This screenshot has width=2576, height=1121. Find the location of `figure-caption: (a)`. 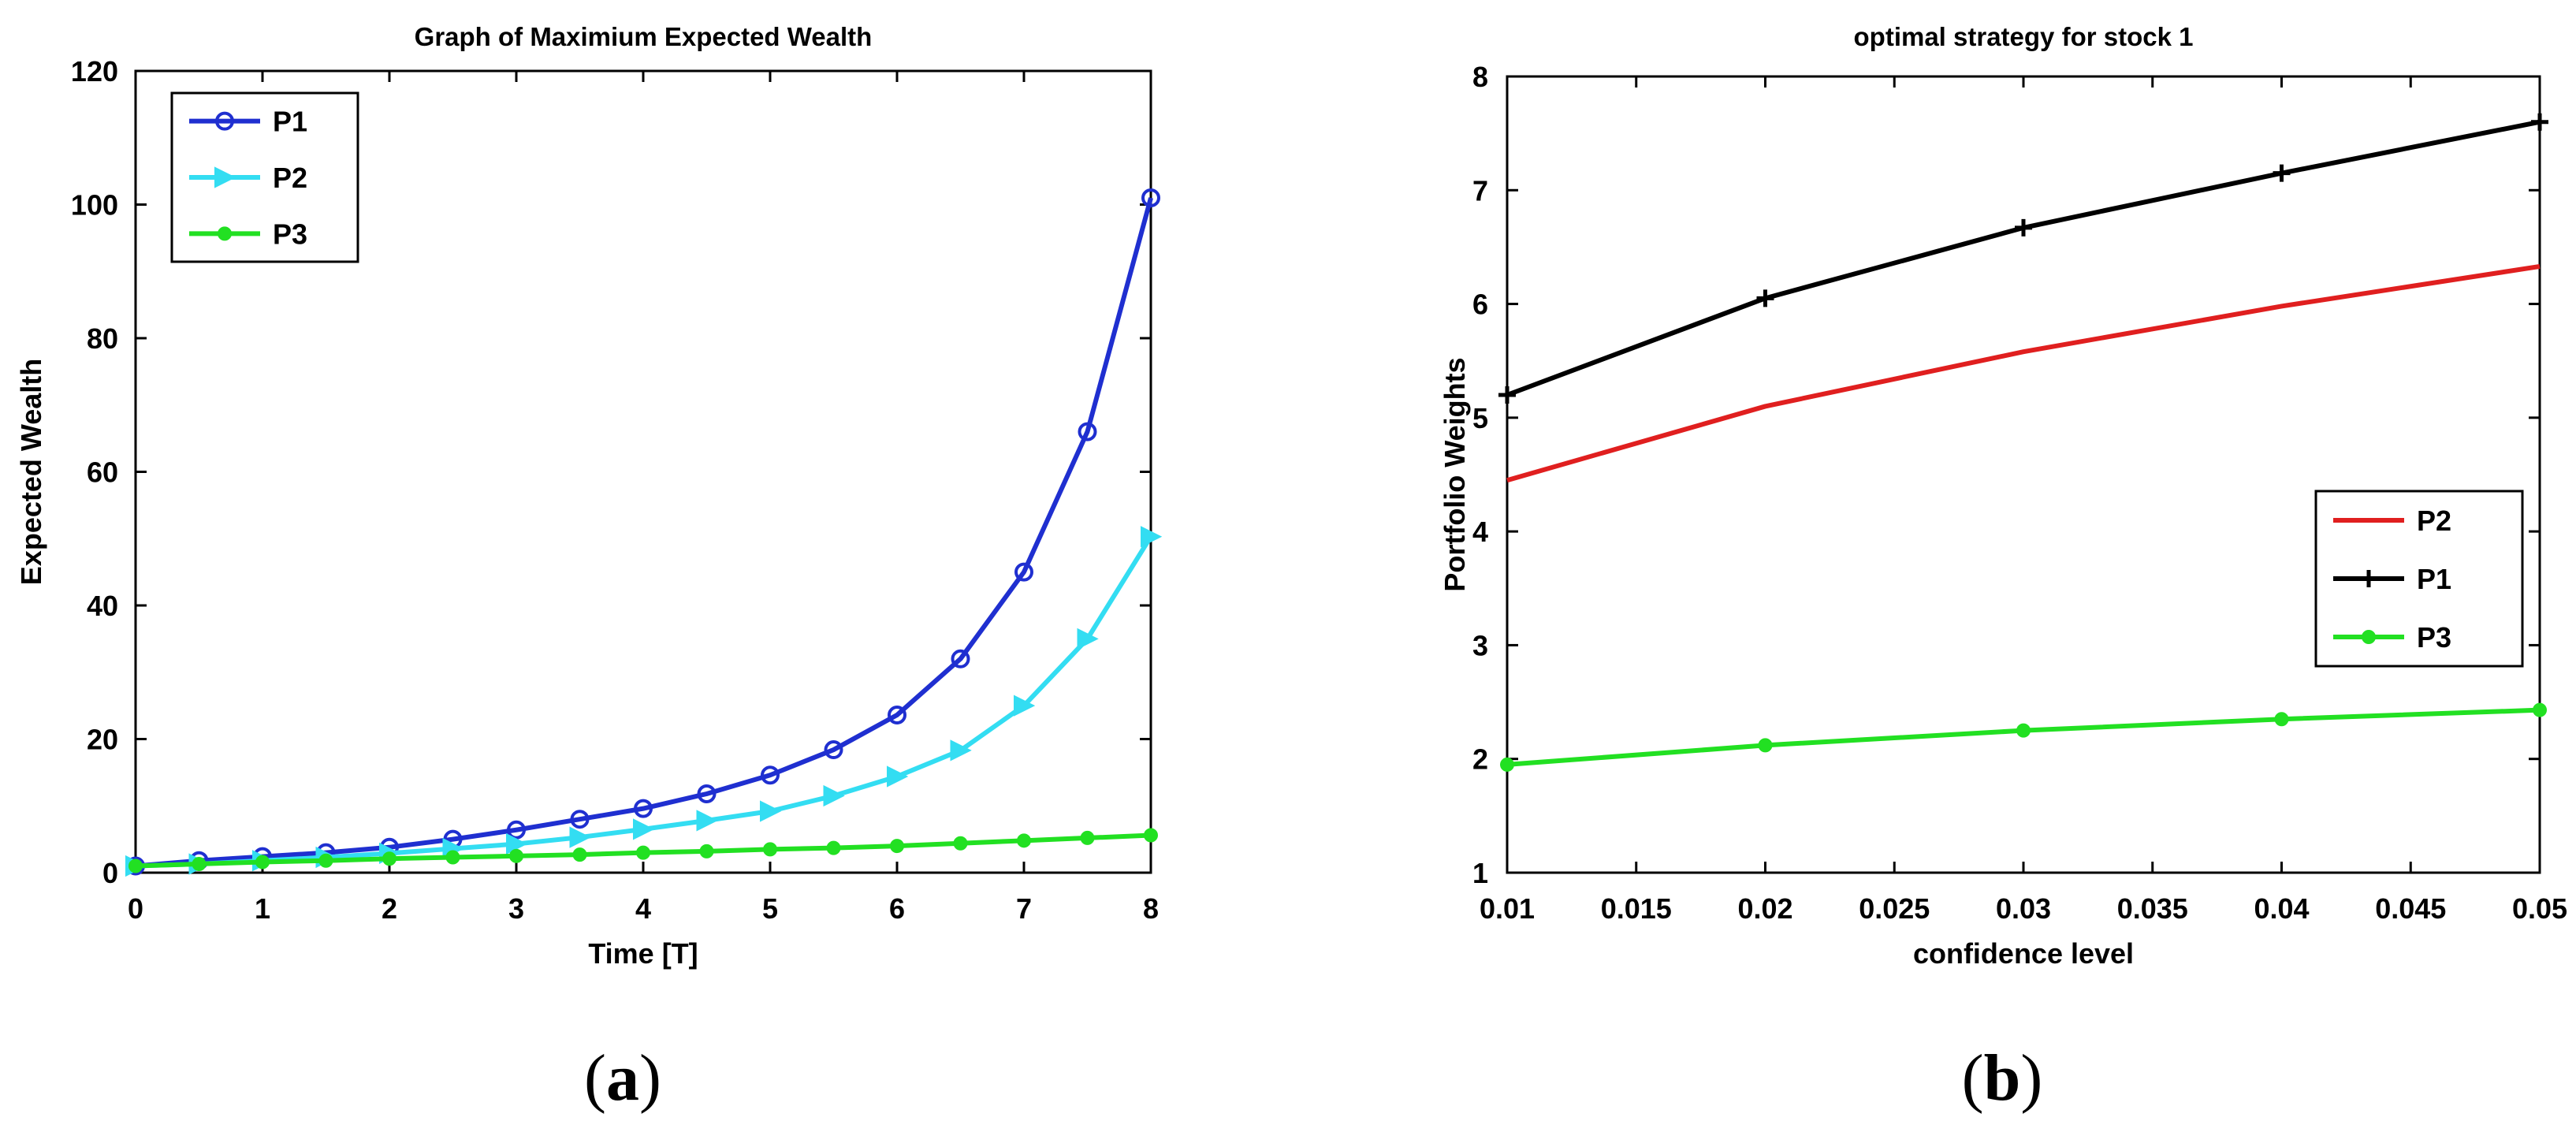

figure-caption: (a) is located at coordinates (622, 1078).